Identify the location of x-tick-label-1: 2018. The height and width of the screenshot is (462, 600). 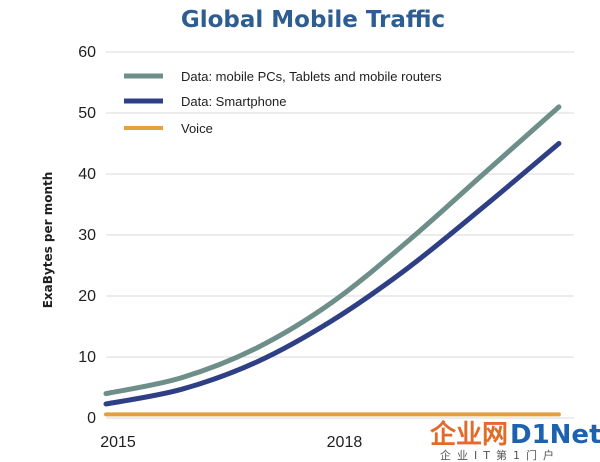
(345, 442).